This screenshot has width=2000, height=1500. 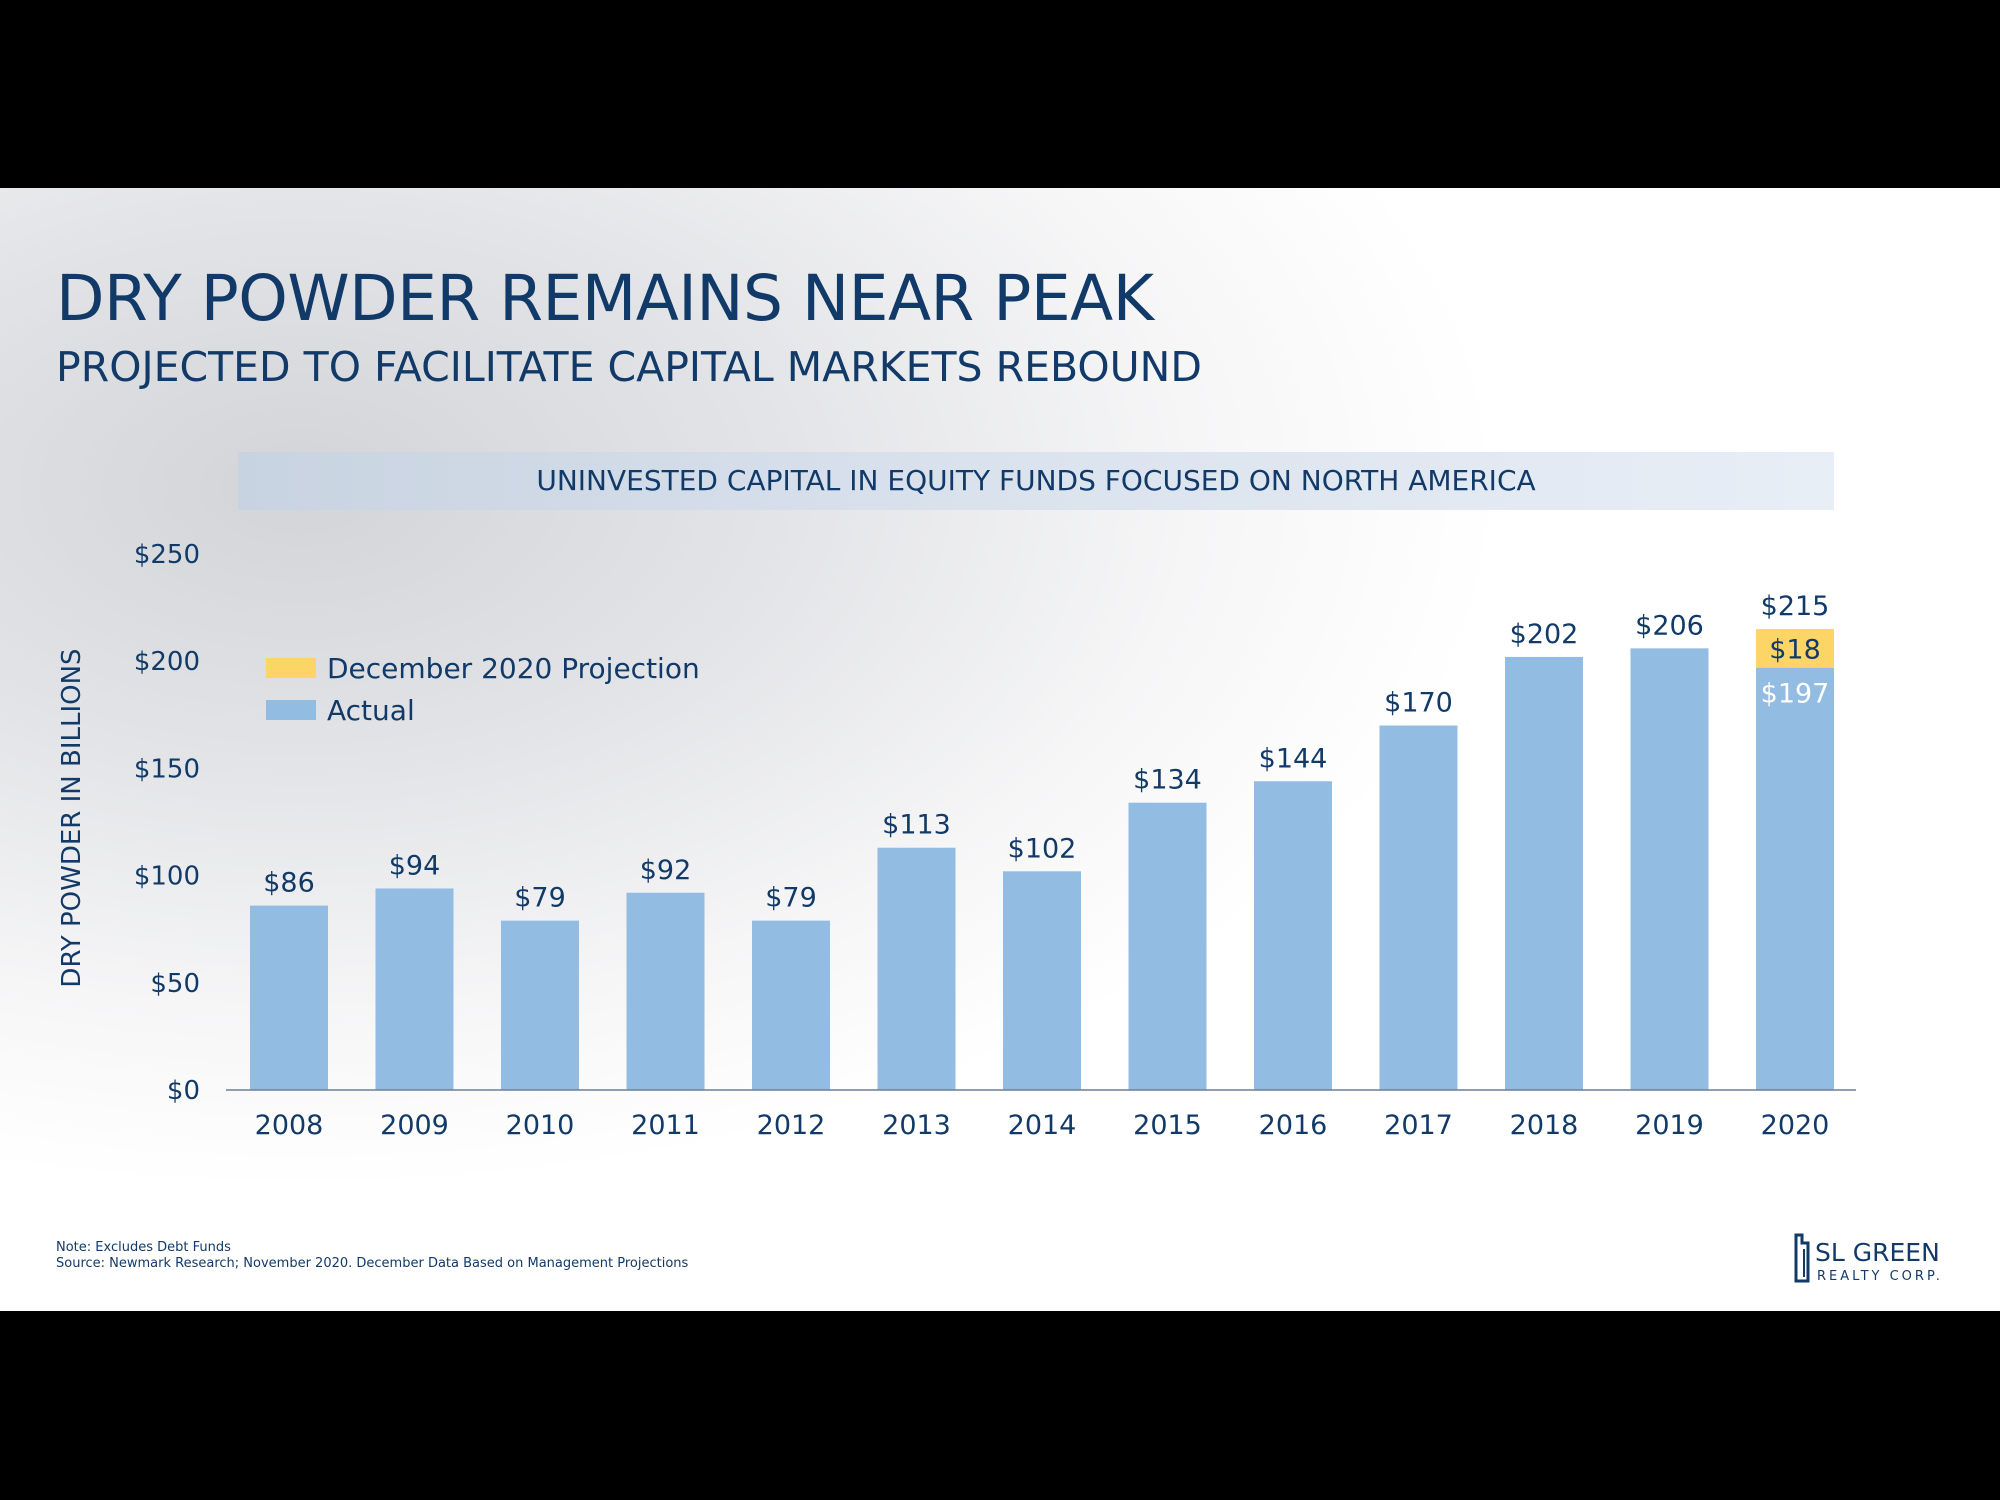 What do you see at coordinates (1418, 907) in the screenshot?
I see `bar-actual-2017` at bounding box center [1418, 907].